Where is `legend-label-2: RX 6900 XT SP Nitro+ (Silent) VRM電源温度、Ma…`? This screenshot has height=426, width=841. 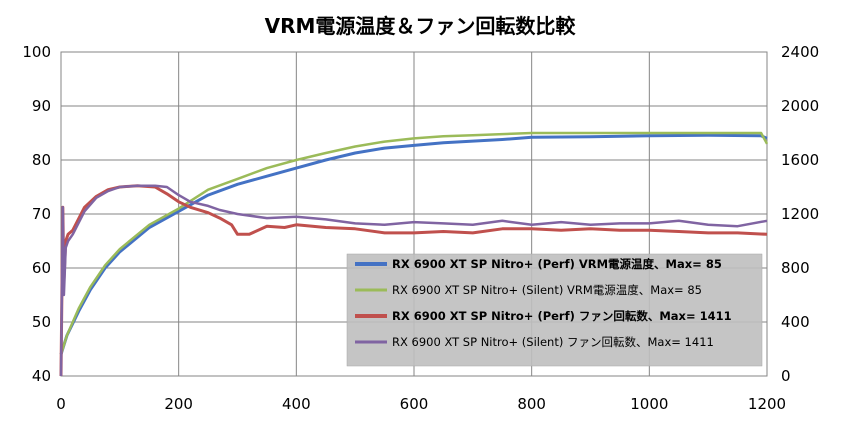
legend-label-2: RX 6900 XT SP Nitro+ (Silent) VRM電源温度、Ma… is located at coordinates (547, 290).